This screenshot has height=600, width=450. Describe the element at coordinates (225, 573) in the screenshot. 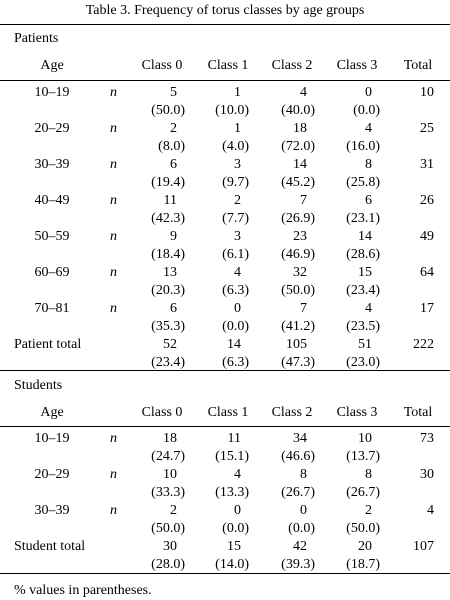

I see `table-bottom-rule` at that location.